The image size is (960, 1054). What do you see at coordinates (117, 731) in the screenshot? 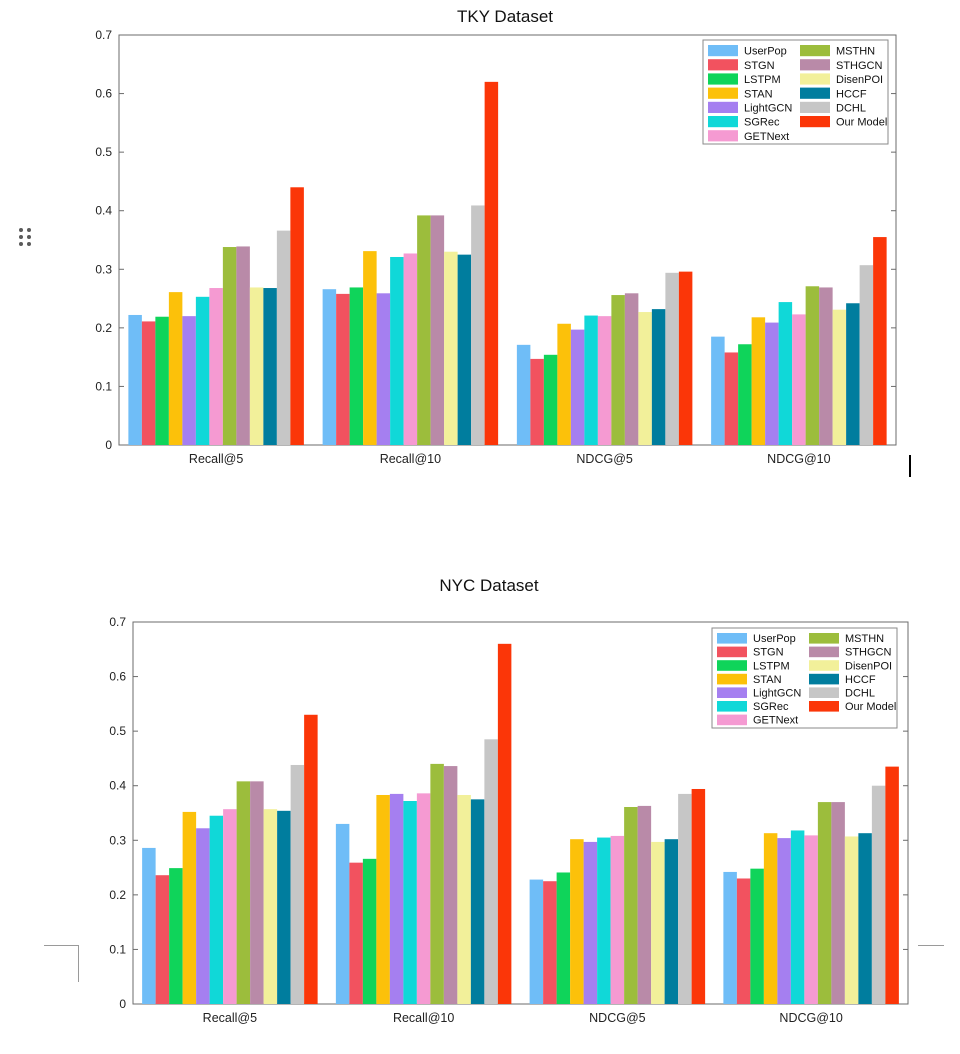
I see `y-tick-label: 0.5` at bounding box center [117, 731].